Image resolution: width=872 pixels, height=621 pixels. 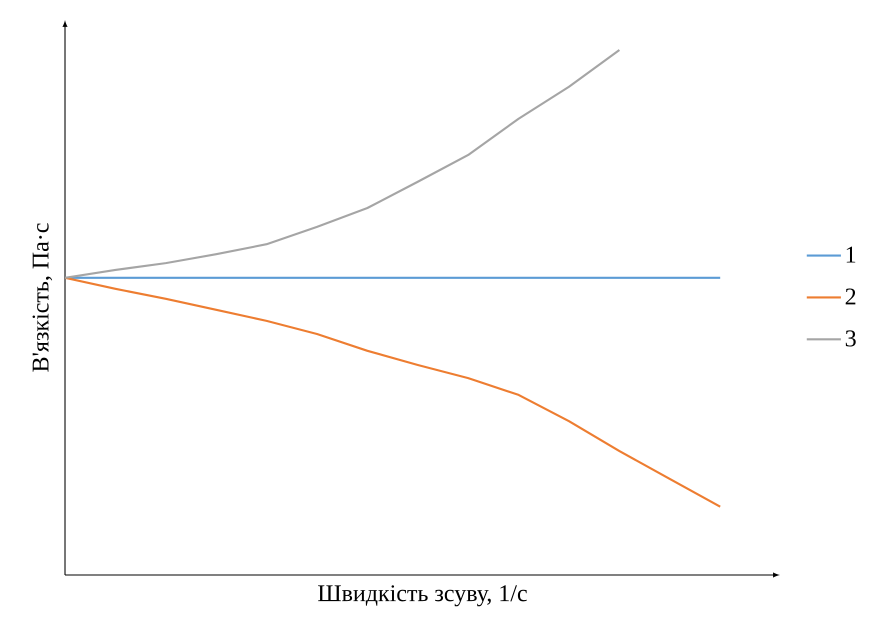 I want to click on x-axis-title: Швидкість зсуву, 1/с, so click(x=422, y=595).